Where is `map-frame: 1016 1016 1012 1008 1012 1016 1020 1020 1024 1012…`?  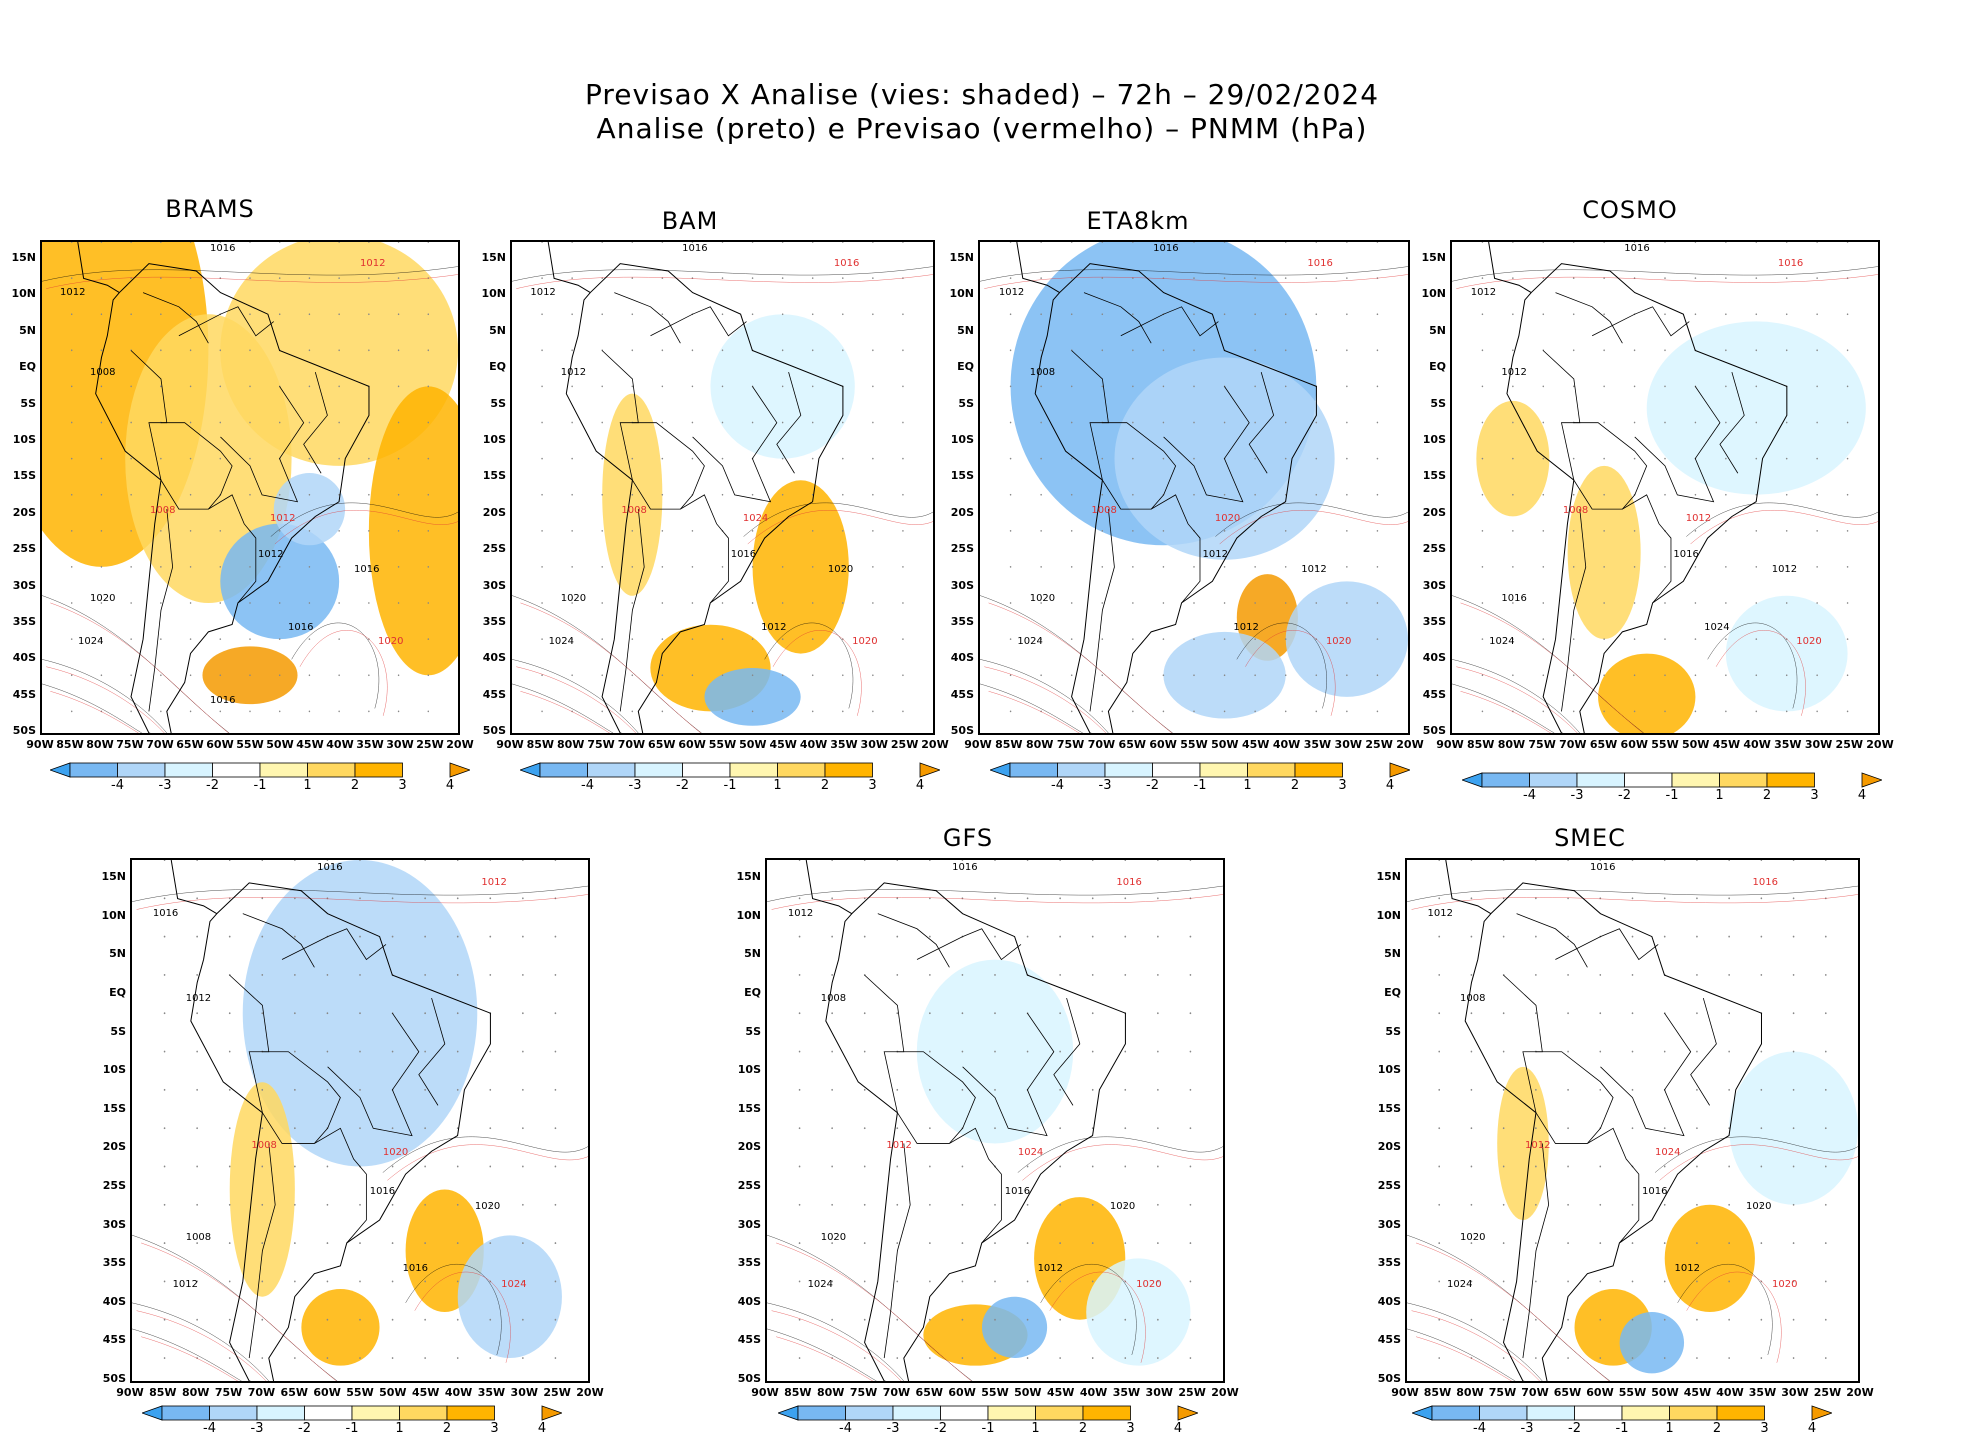 map-frame: 1016 1016 1012 1008 1012 1016 1020 1020 1024 1012… is located at coordinates (995, 1120).